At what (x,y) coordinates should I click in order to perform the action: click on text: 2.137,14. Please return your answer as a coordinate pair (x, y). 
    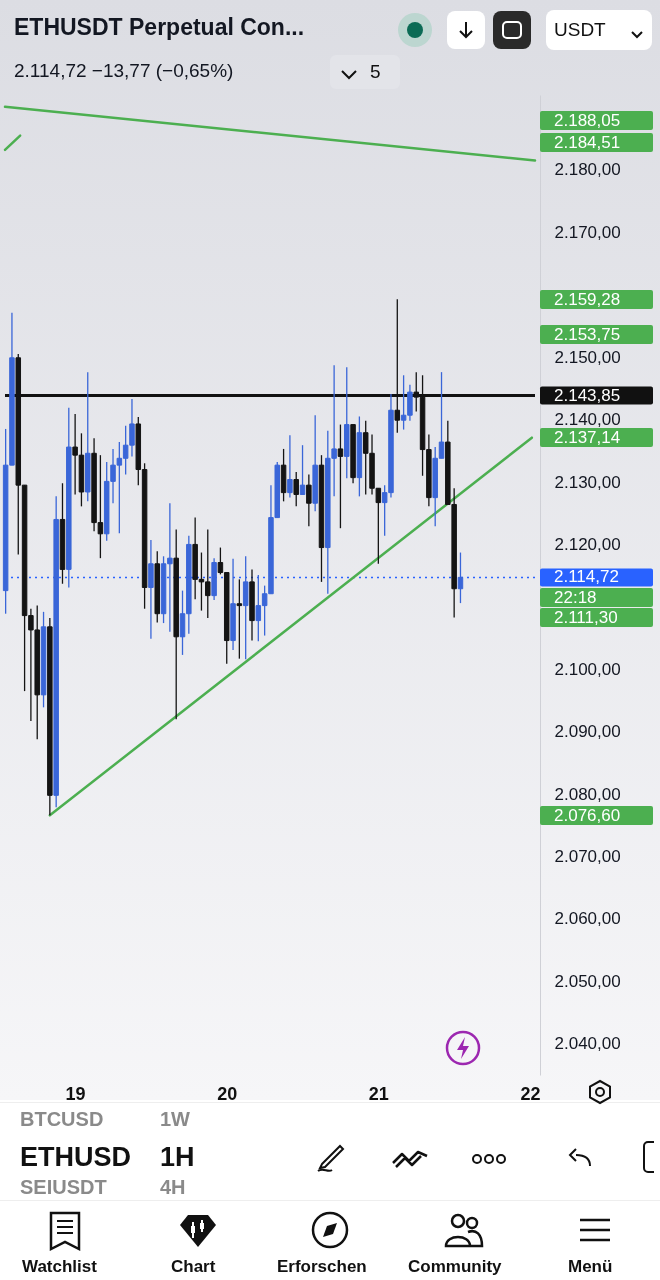
    Looking at the image, I should click on (596, 437).